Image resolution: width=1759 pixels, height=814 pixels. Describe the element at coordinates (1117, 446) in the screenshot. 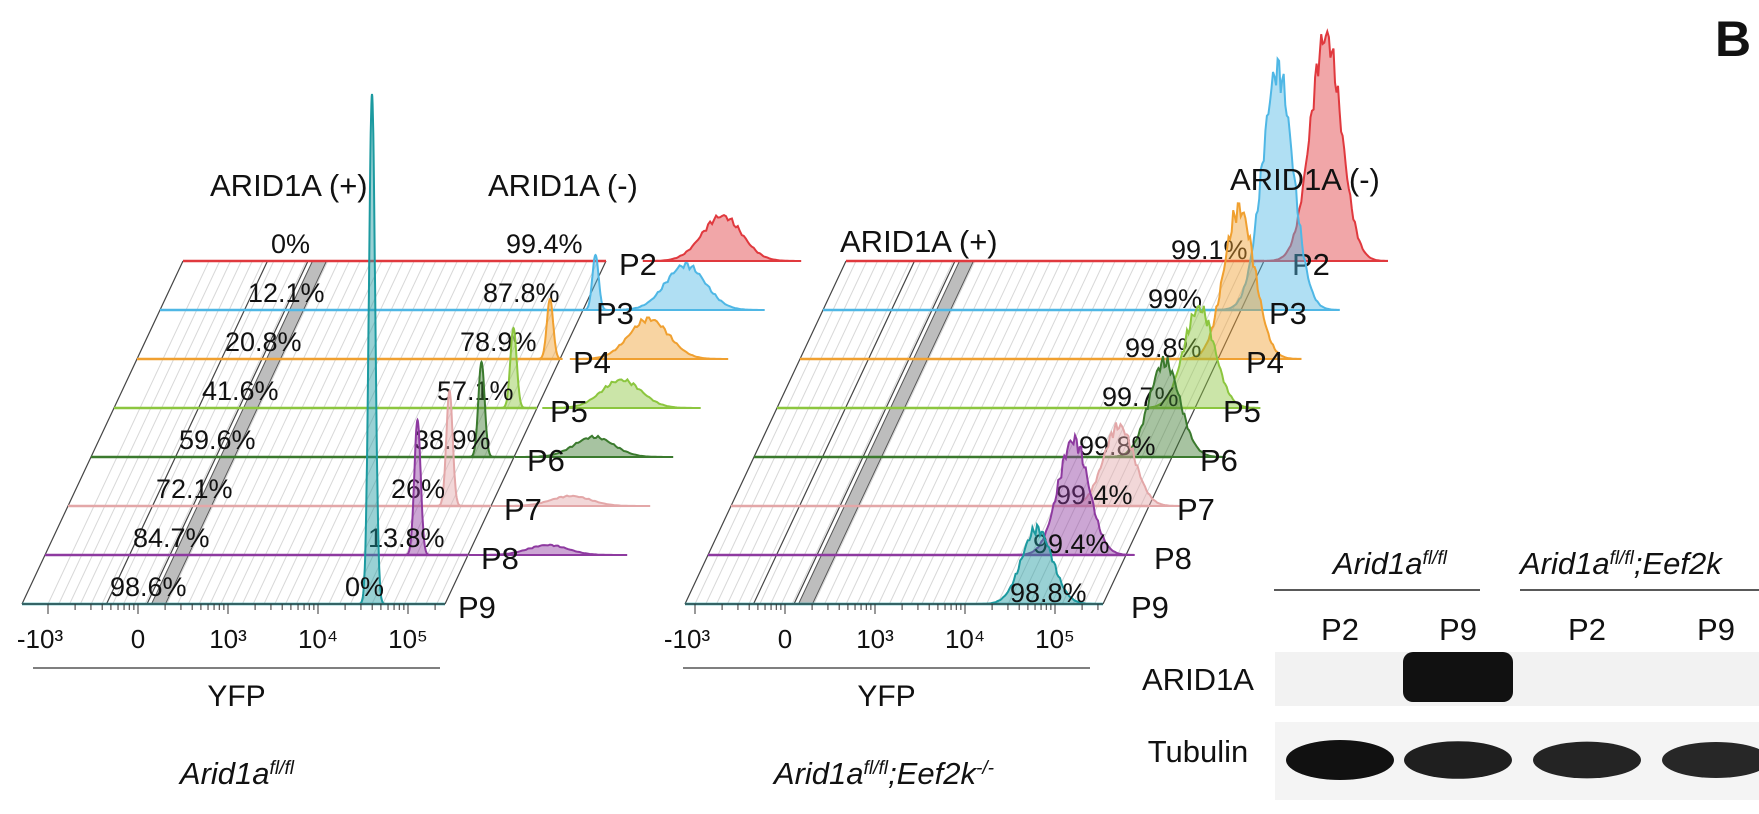

I see `pct-arid1a-neg: 99.8%` at that location.